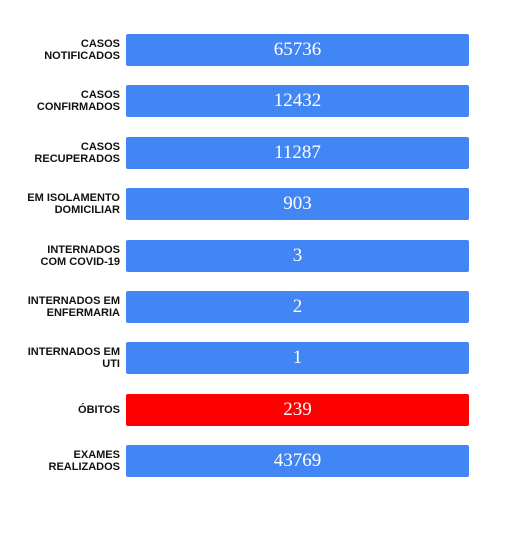 The width and height of the screenshot is (508, 540). I want to click on label-line: INTERNADOS, so click(83, 249).